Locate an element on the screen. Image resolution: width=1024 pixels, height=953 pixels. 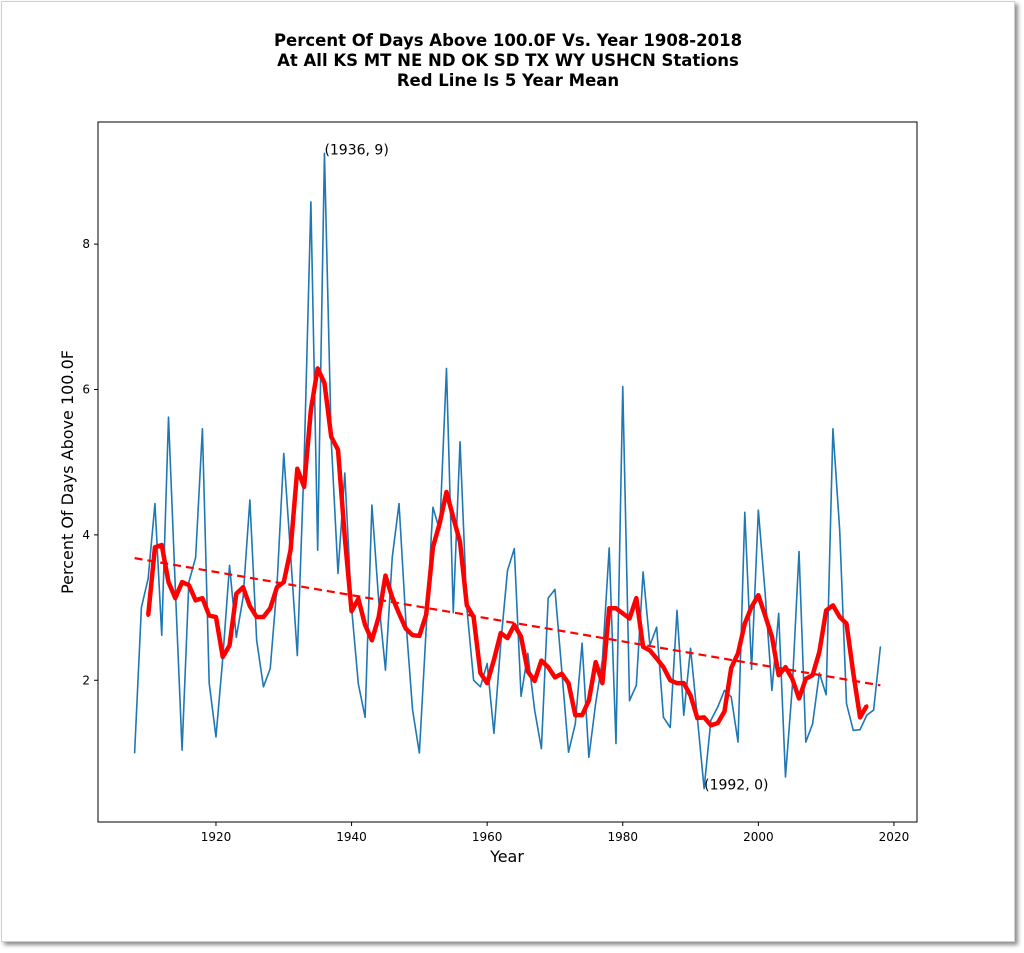
y-axis: 2 4 6 8 is located at coordinates (90, 462).